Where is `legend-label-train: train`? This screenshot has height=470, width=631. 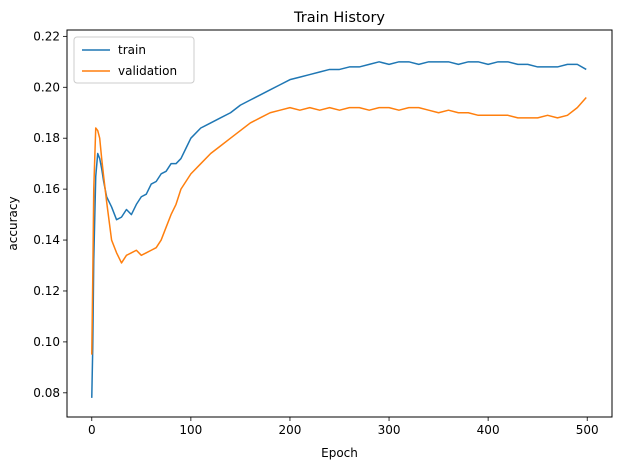 legend-label-train: train is located at coordinates (132, 50).